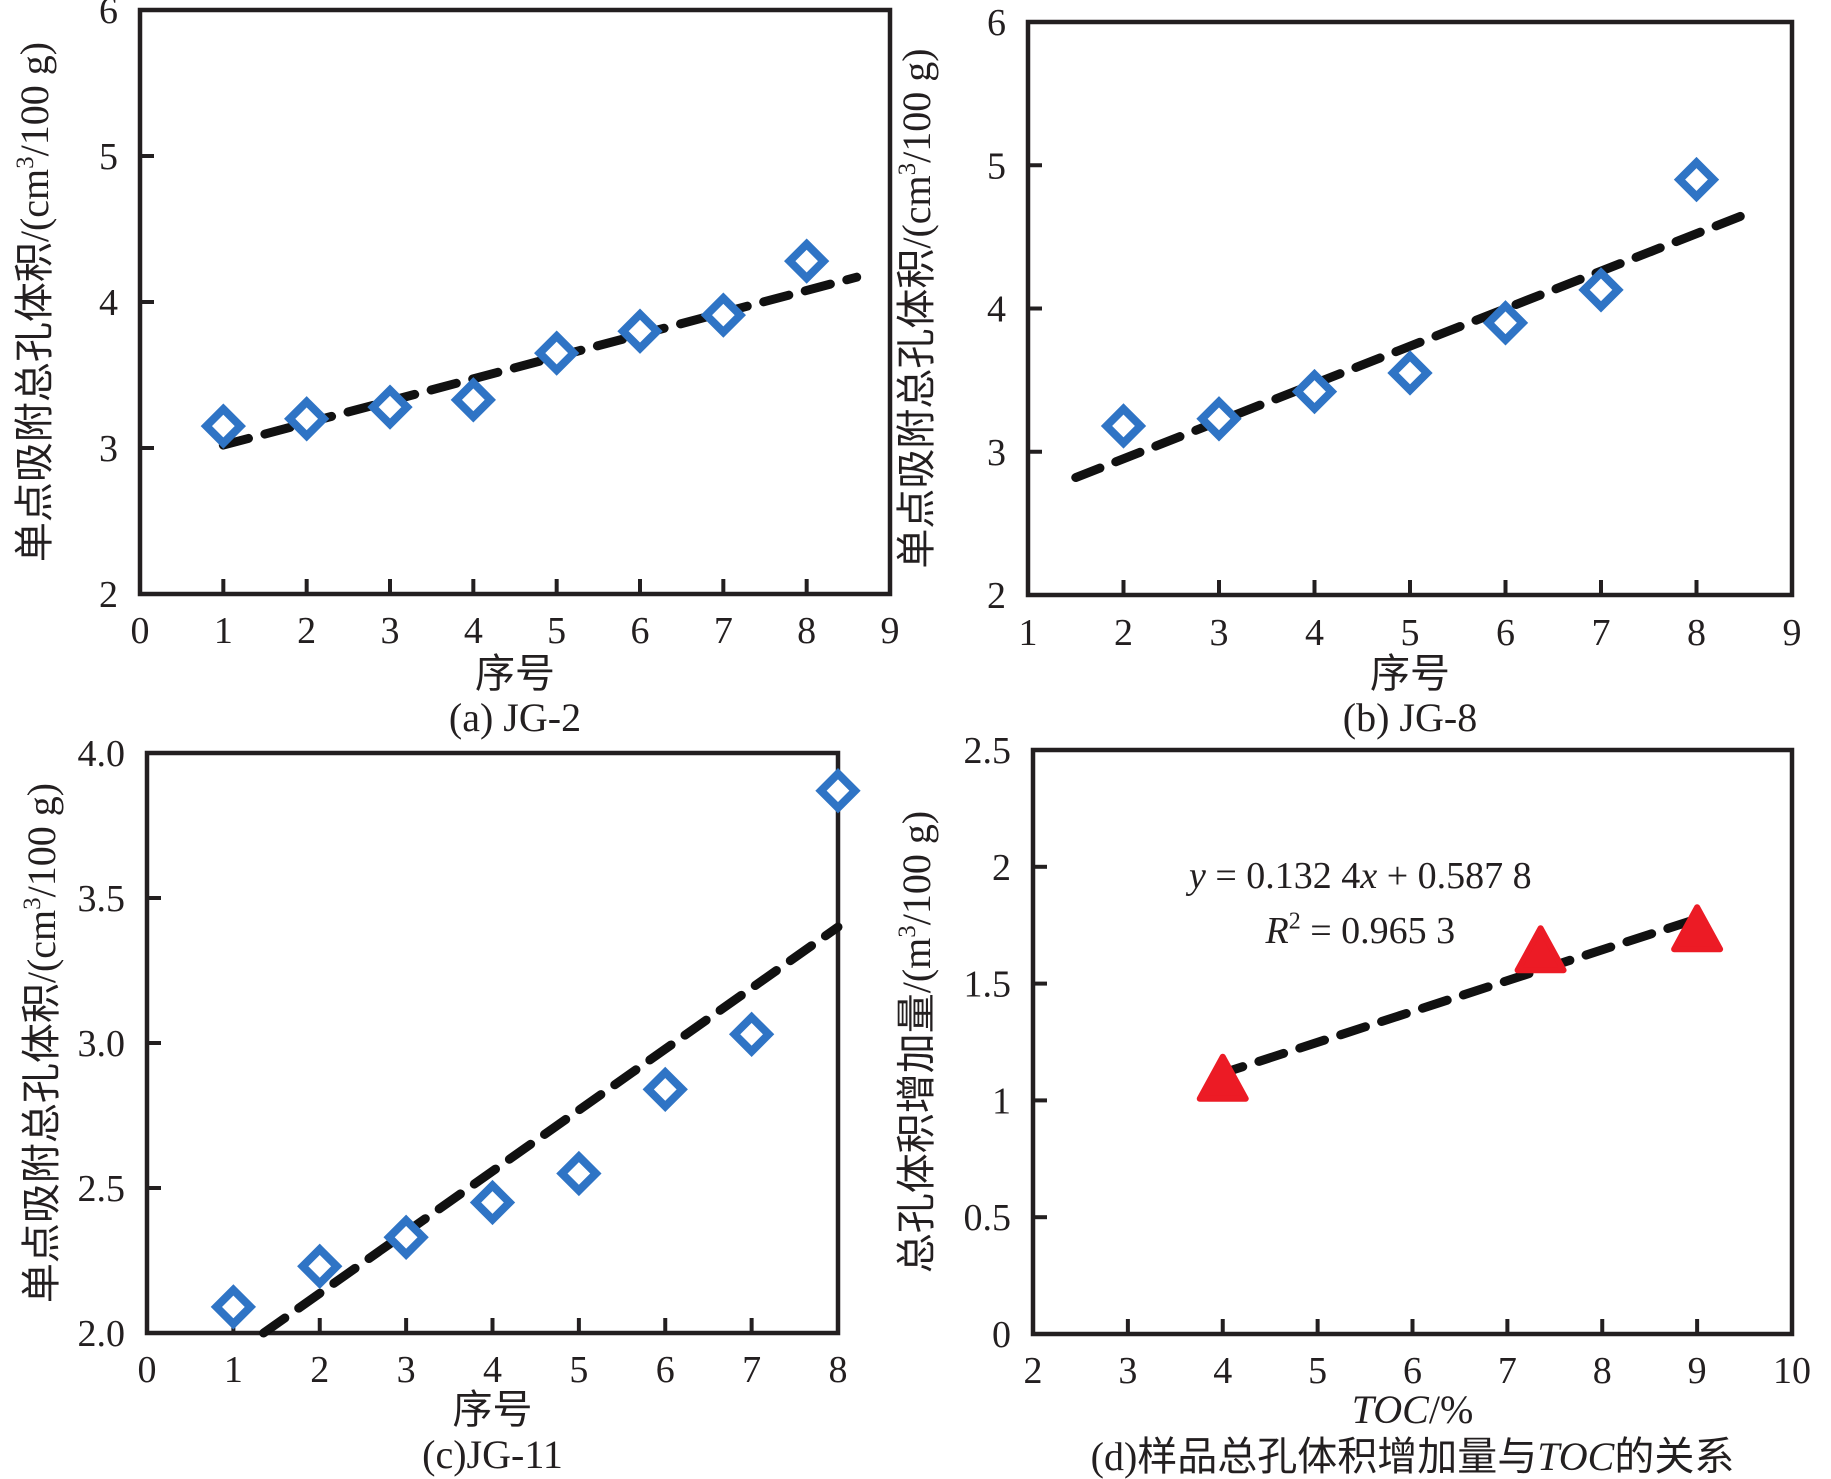 Image resolution: width=1831 pixels, height=1479 pixels. What do you see at coordinates (916, 1042) in the screenshot?
I see `y-axis-title: 总孔体积增加量/(m3/100 g)` at bounding box center [916, 1042].